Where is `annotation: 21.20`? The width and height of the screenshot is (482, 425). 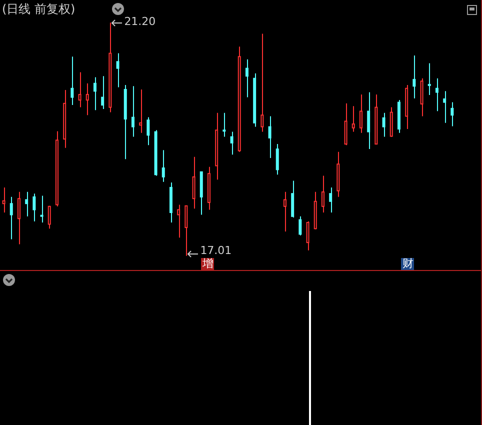
annotation: 21.20 is located at coordinates (140, 21).